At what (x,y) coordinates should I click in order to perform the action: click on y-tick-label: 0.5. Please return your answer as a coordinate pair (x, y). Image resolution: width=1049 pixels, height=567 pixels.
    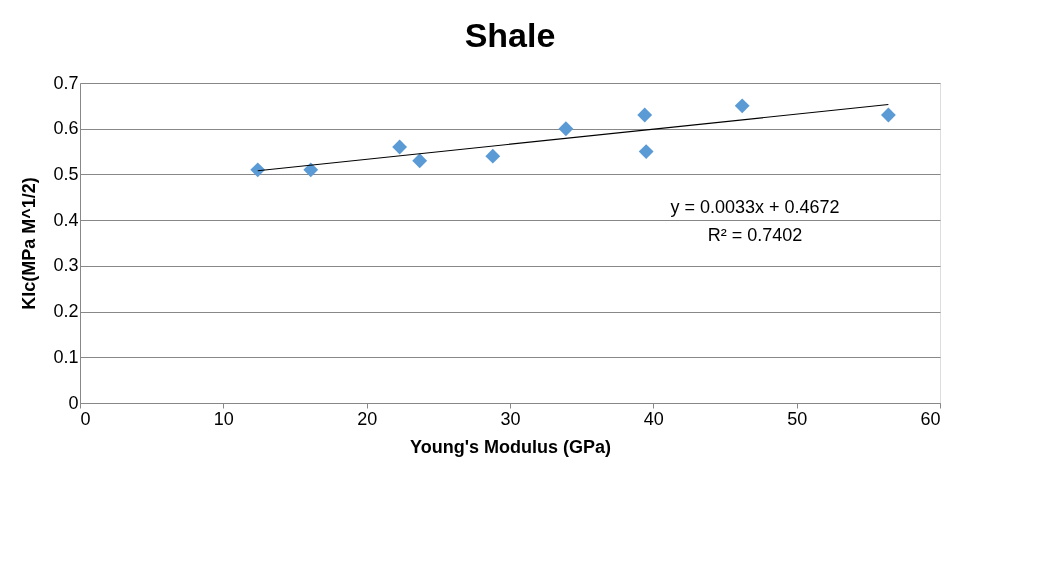
    Looking at the image, I should click on (66, 173).